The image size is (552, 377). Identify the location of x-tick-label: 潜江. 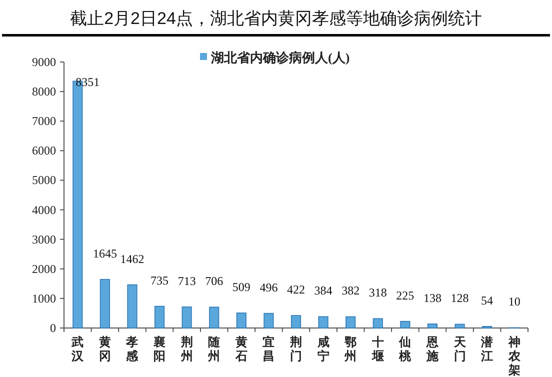
(487, 349).